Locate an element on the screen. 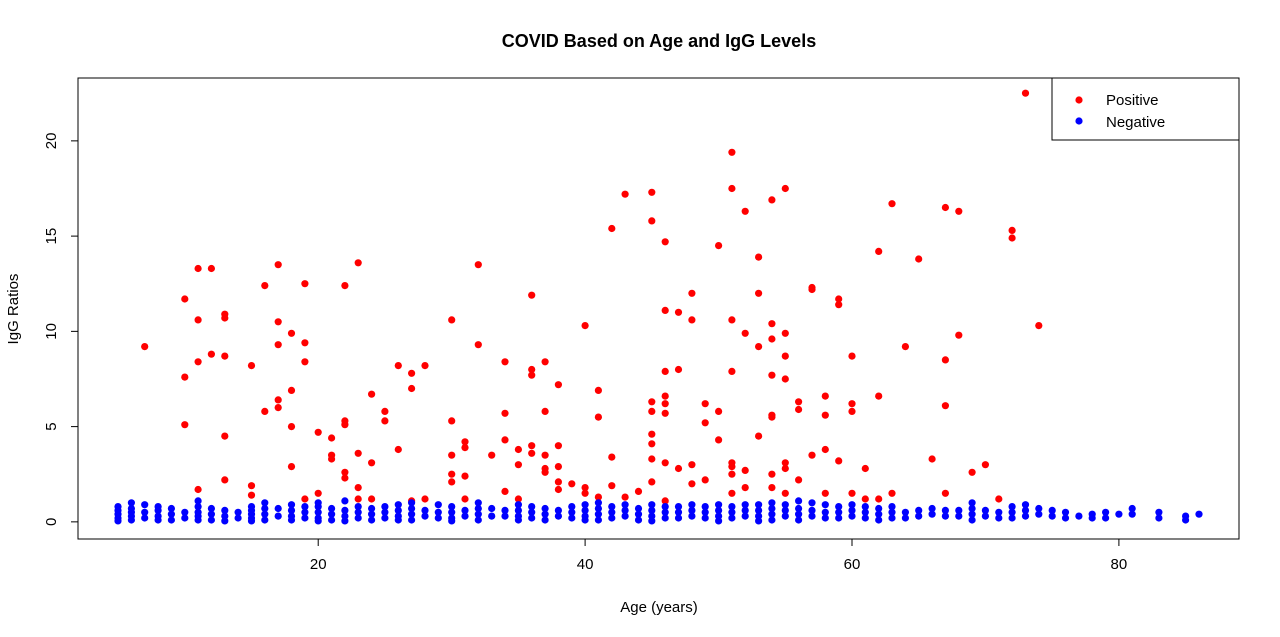 The width and height of the screenshot is (1280, 637). y-axis: 0 5 10 15 20 is located at coordinates (60, 329).